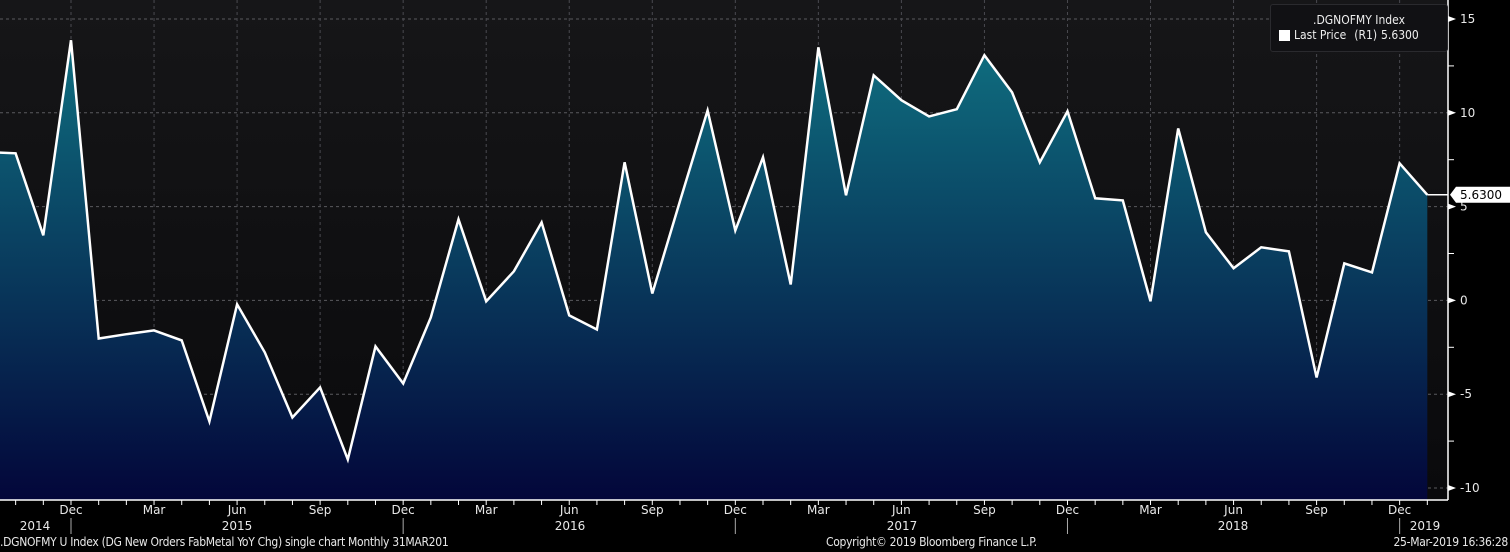 The image size is (1510, 552). Describe the element at coordinates (1284, 35) in the screenshot. I see `legend-swatch` at that location.